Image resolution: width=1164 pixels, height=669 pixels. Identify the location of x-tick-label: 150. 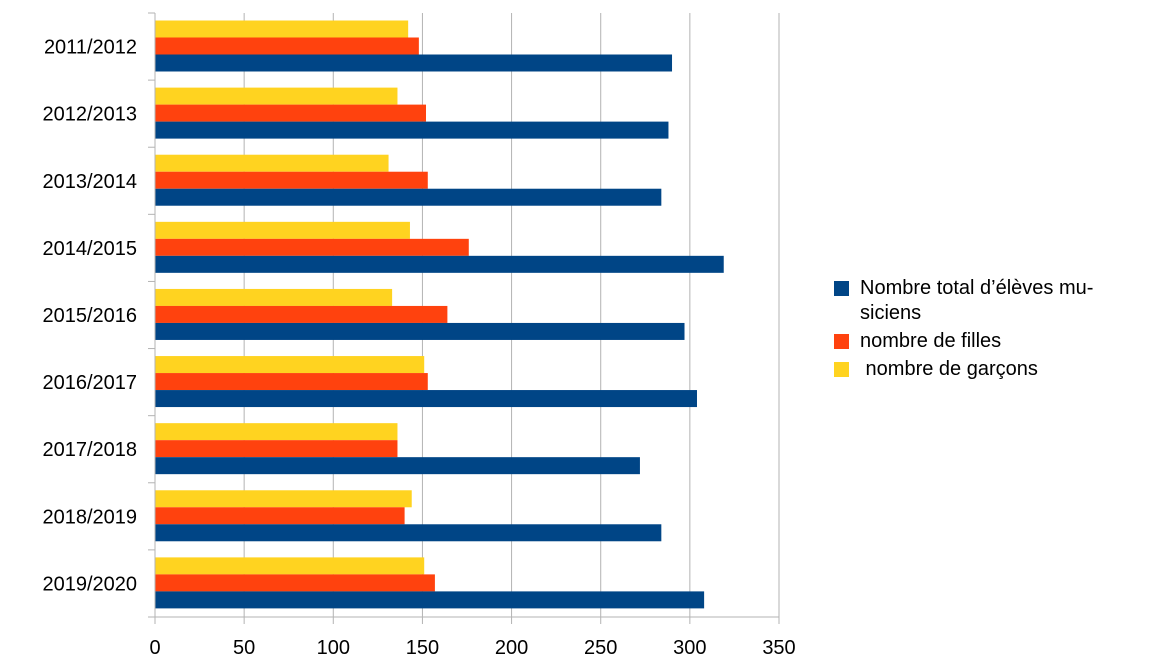
(422, 648).